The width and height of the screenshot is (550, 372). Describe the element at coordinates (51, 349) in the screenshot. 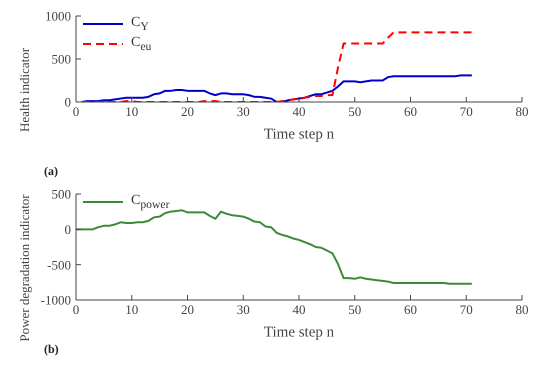

I see `text: (b)` at that location.